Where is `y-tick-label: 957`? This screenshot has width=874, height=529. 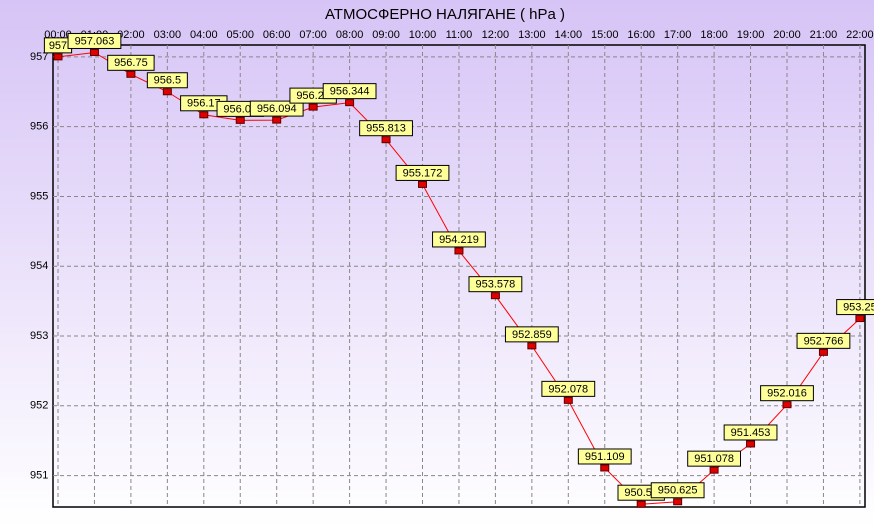 y-tick-label: 957 is located at coordinates (39, 57).